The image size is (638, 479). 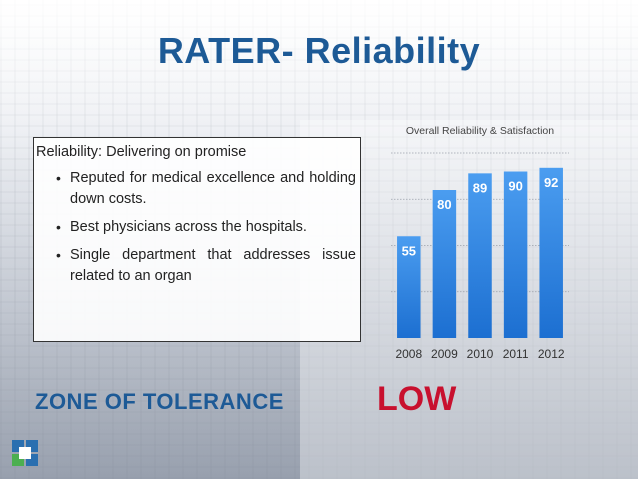 What do you see at coordinates (480, 255) in the screenshot?
I see `bar-2010` at bounding box center [480, 255].